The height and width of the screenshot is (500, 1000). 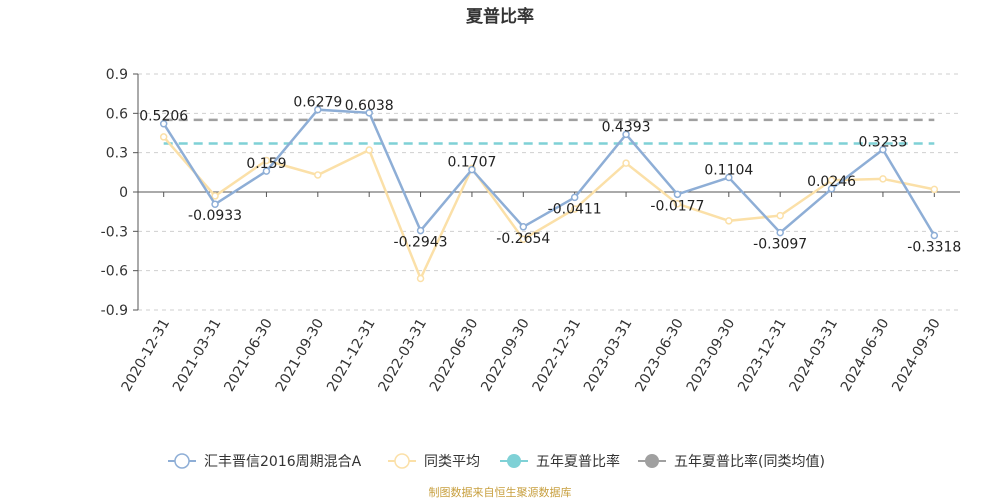 I want to click on source-note: 制图数据来自恒生聚源数据库, so click(x=500, y=492).